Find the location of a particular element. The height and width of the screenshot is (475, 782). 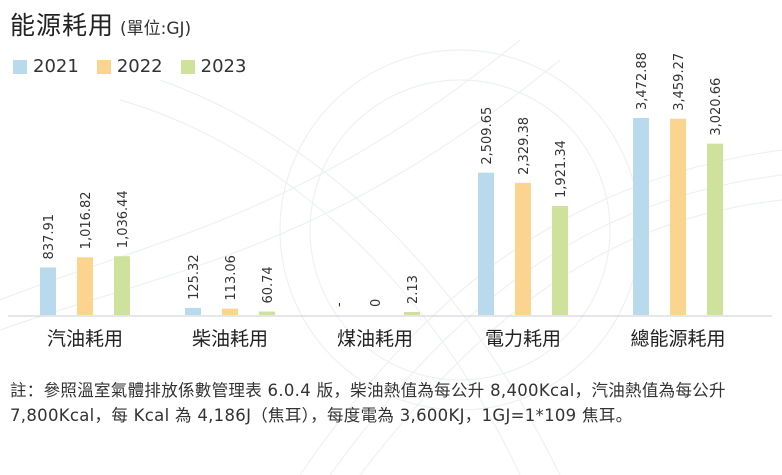

data-label-2023-2: 60.74 is located at coordinates (268, 284).